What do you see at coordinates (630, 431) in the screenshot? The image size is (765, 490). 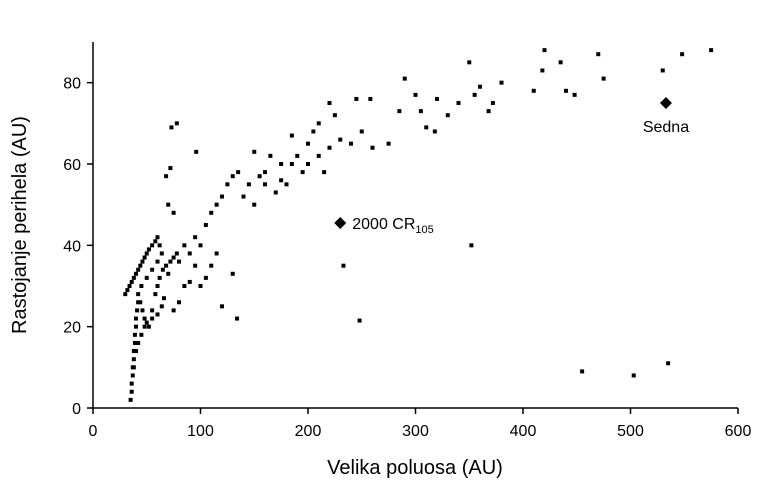 I see `x-tick-label: 500` at bounding box center [630, 431].